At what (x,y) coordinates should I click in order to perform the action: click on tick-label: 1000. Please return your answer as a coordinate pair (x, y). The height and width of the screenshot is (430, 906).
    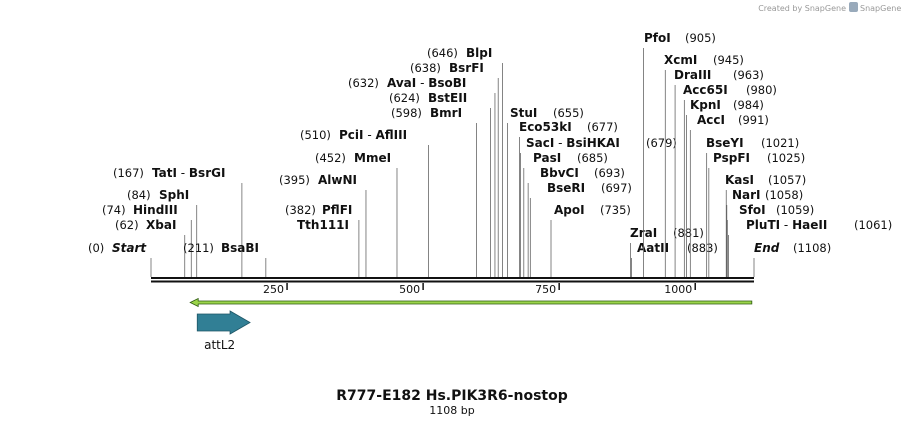
    Looking at the image, I should click on (678, 289).